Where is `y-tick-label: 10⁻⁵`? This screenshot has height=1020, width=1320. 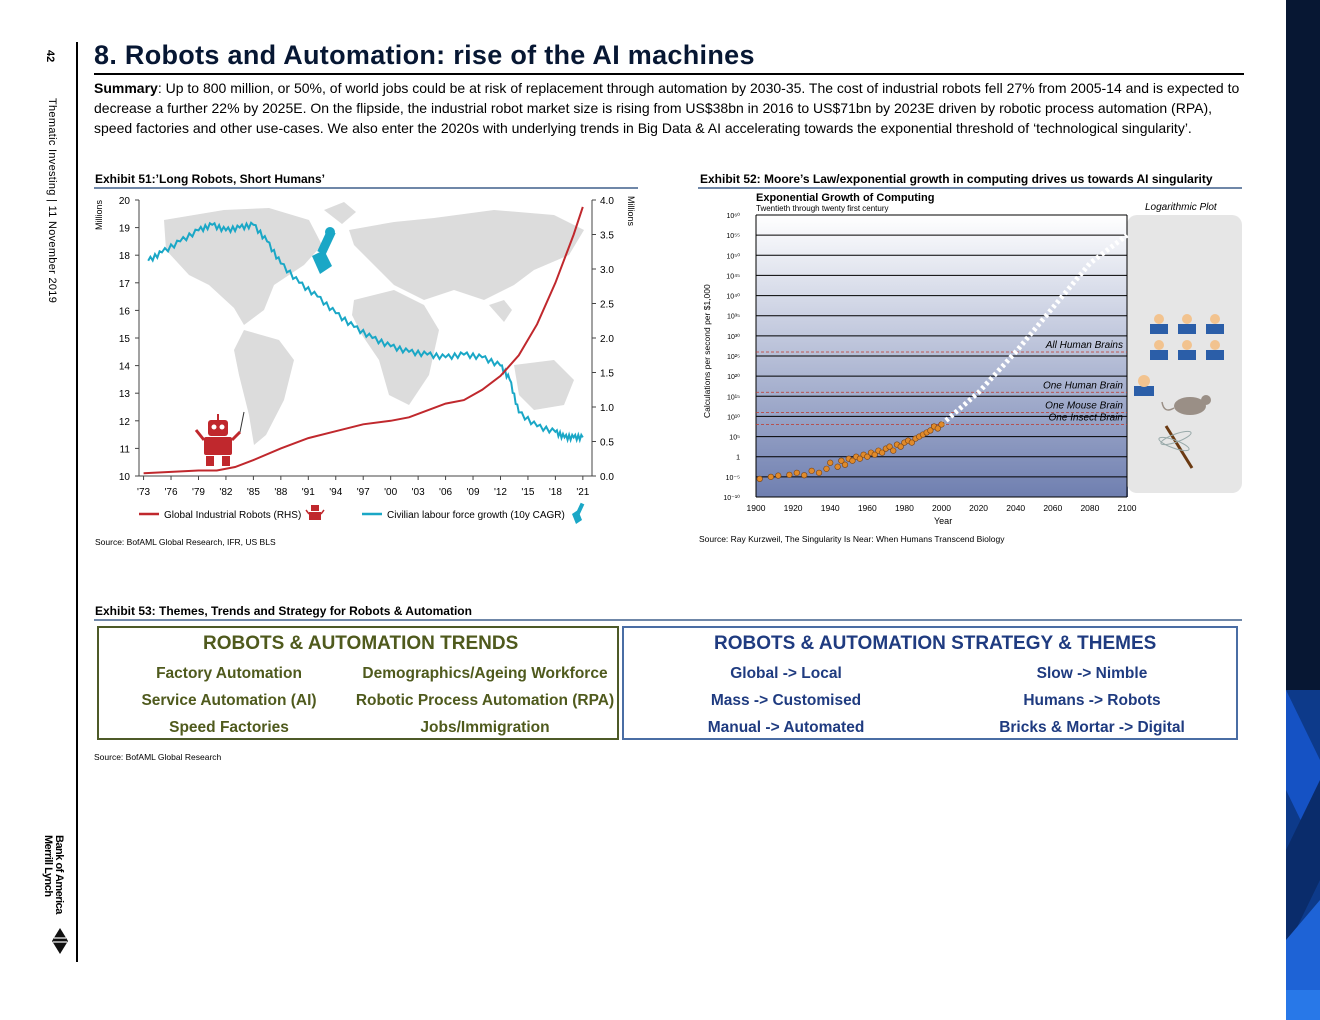 y-tick-label: 10⁻⁵ is located at coordinates (733, 478).